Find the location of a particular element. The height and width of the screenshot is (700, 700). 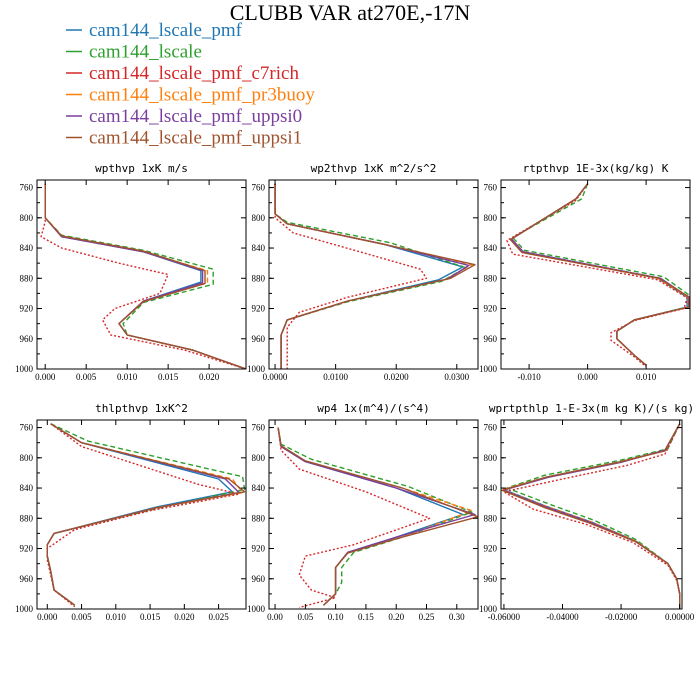

x-tick-label: 0.20 is located at coordinates (396, 617).